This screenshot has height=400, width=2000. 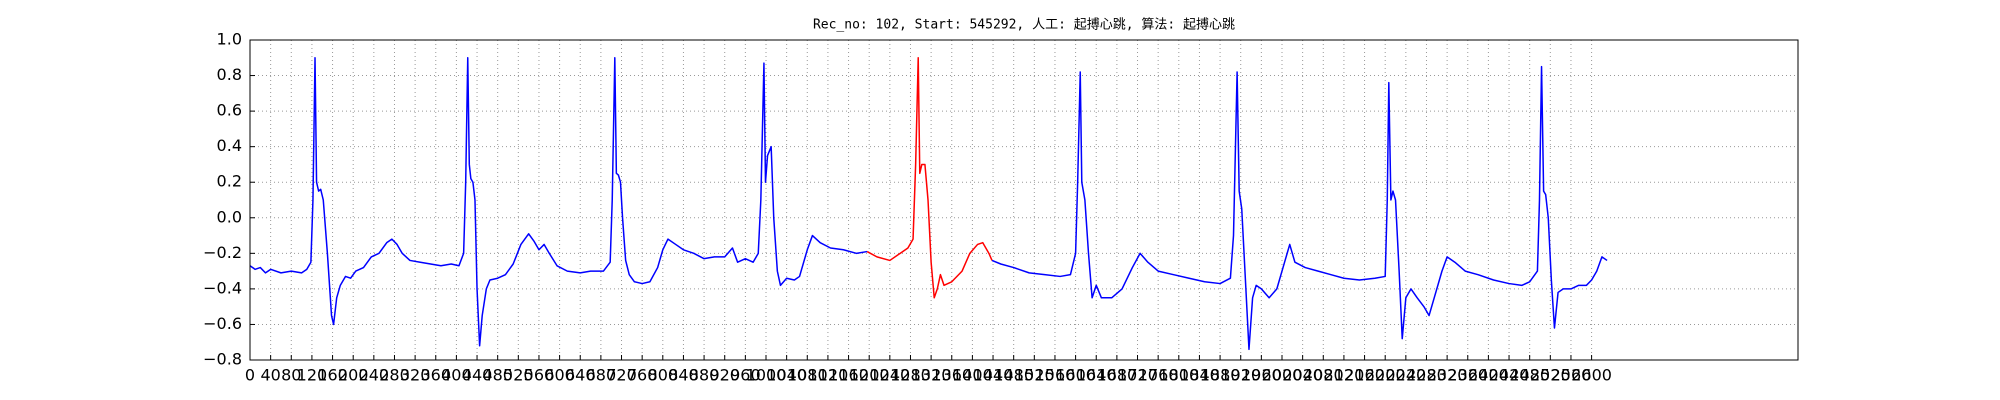 What do you see at coordinates (394, 375) in the screenshot?
I see `x-tick-label: 280` at bounding box center [394, 375].